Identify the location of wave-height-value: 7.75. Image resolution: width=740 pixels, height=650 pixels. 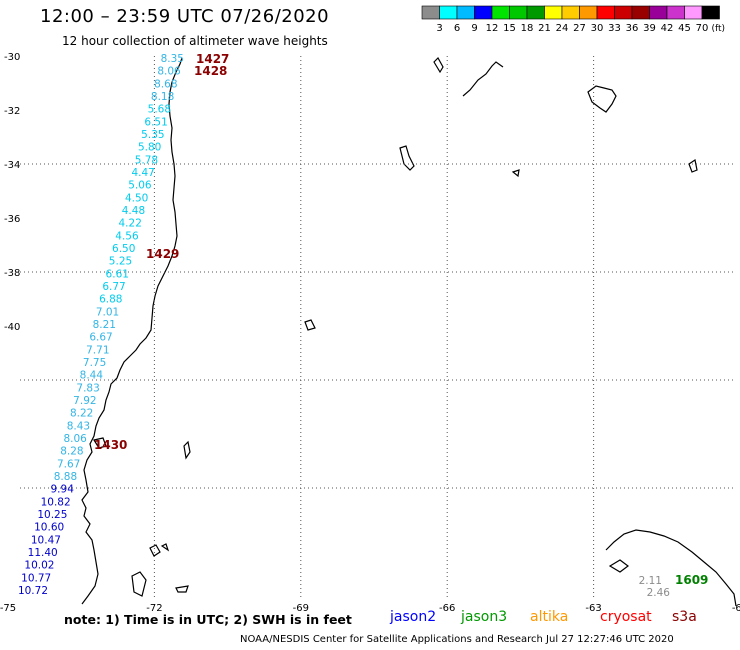
(94, 363).